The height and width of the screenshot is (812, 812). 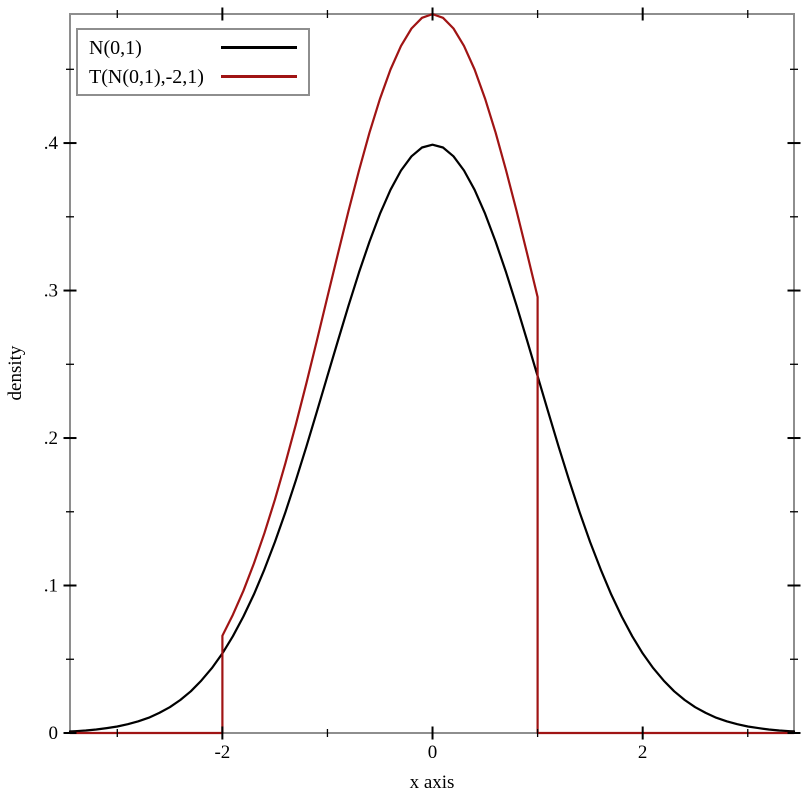 I want to click on y-tick-label: .3, so click(x=51, y=291).